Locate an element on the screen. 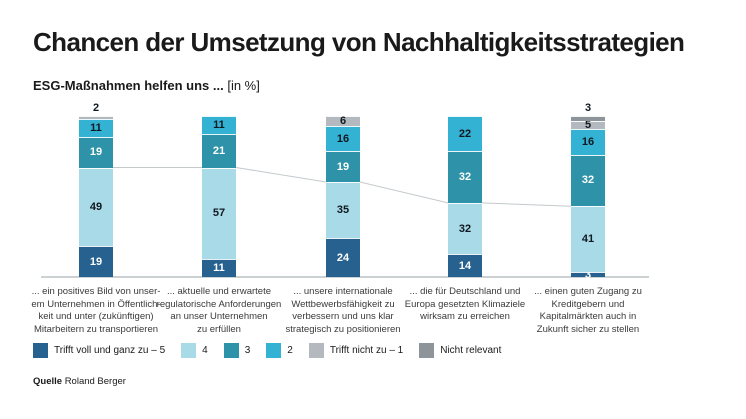  segment-value-label: 14 is located at coordinates (465, 265).